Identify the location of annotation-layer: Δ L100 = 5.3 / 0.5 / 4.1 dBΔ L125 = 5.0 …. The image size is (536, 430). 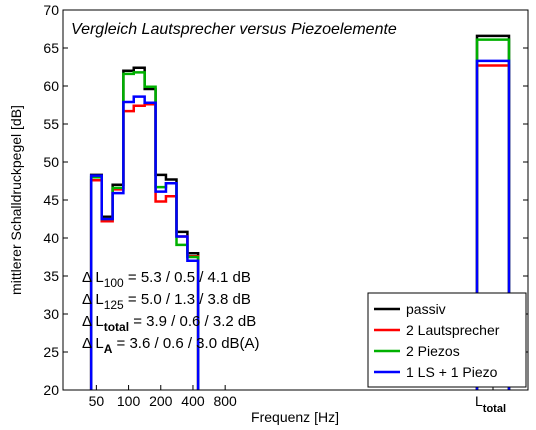
(171, 312).